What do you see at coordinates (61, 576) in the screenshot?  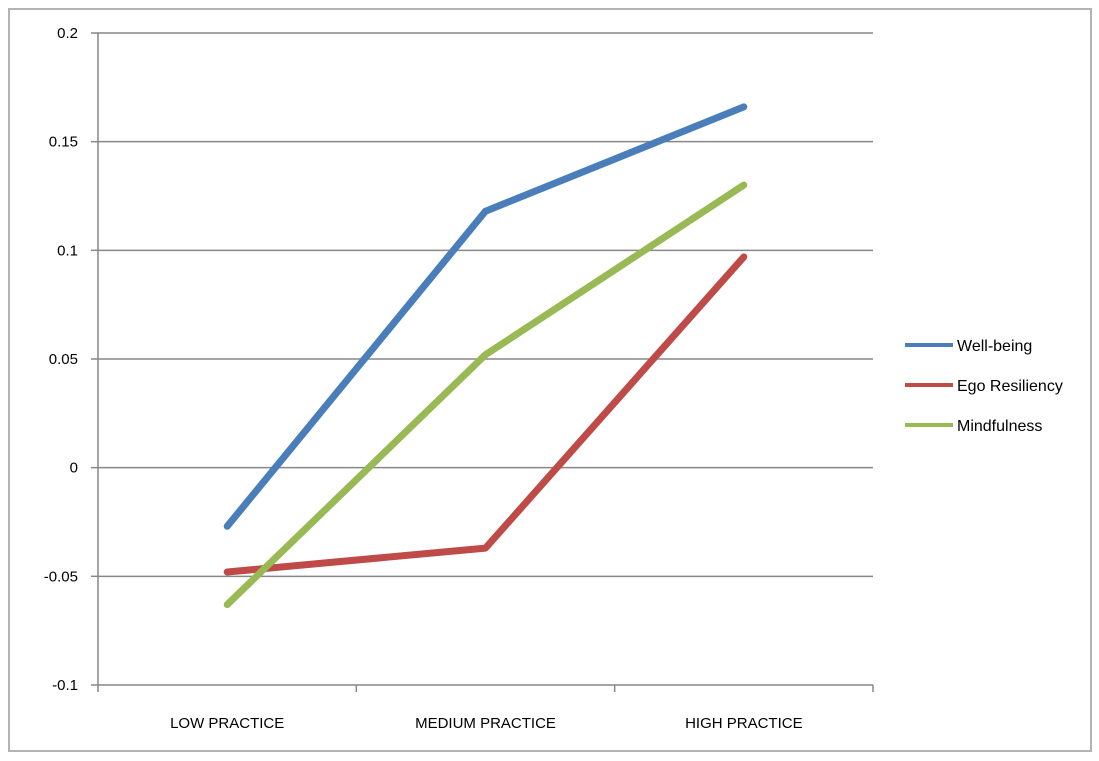 I see `y-tick-label: -0.05` at bounding box center [61, 576].